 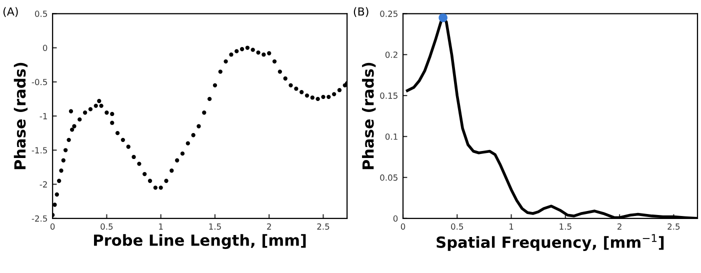 I want to click on y-tick-label: 0.15, so click(x=389, y=95).